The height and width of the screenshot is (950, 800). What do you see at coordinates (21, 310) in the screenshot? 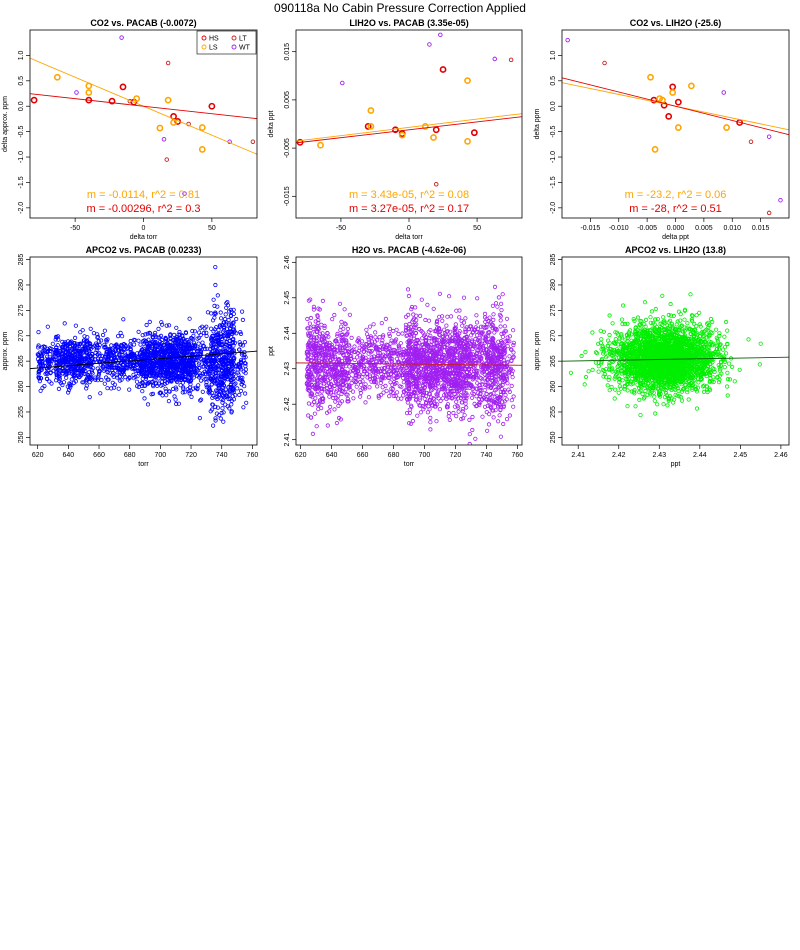
I see `y-tick-label: 275` at bounding box center [21, 310].